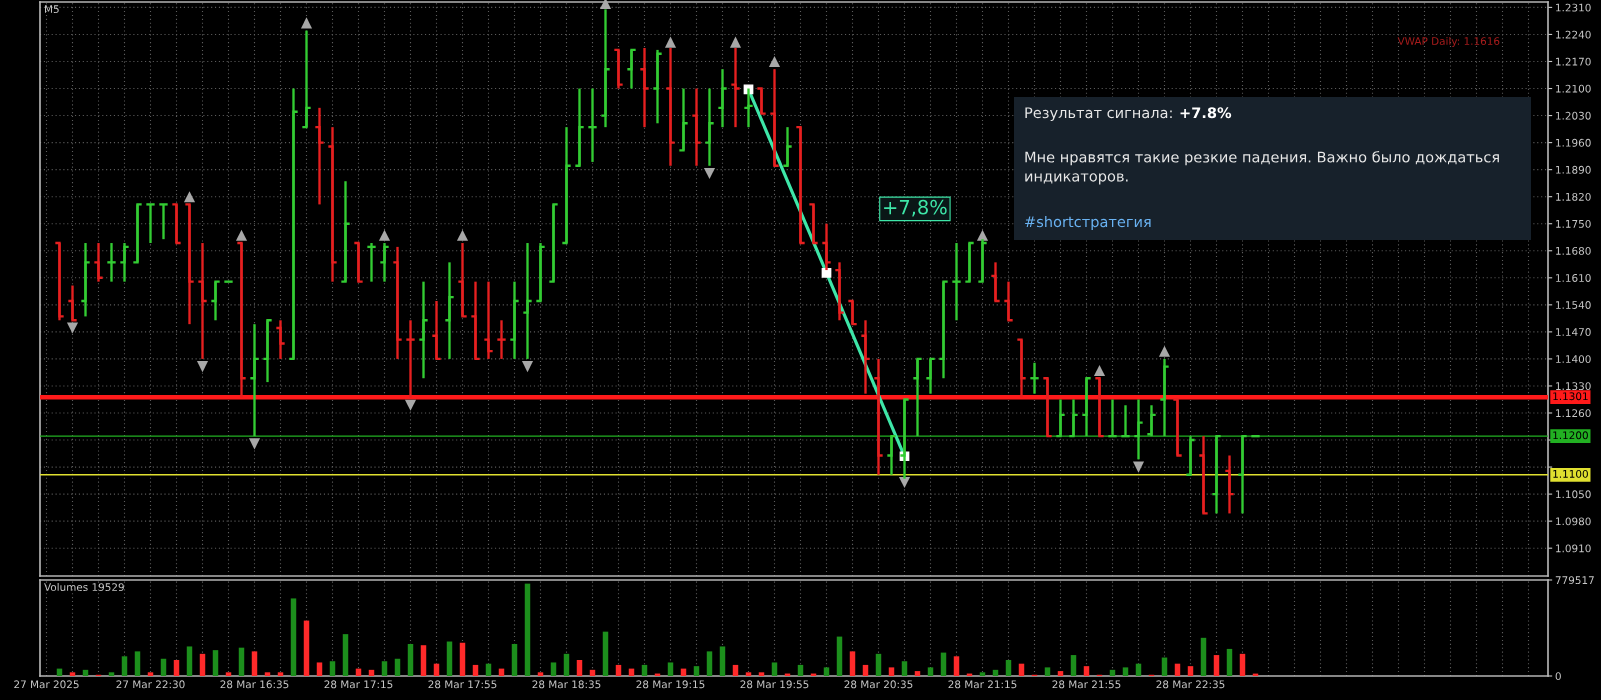 Image resolution: width=1601 pixels, height=700 pixels. What do you see at coordinates (1573, 521) in the screenshot?
I see `y-tick-label: 1.0980` at bounding box center [1573, 521].